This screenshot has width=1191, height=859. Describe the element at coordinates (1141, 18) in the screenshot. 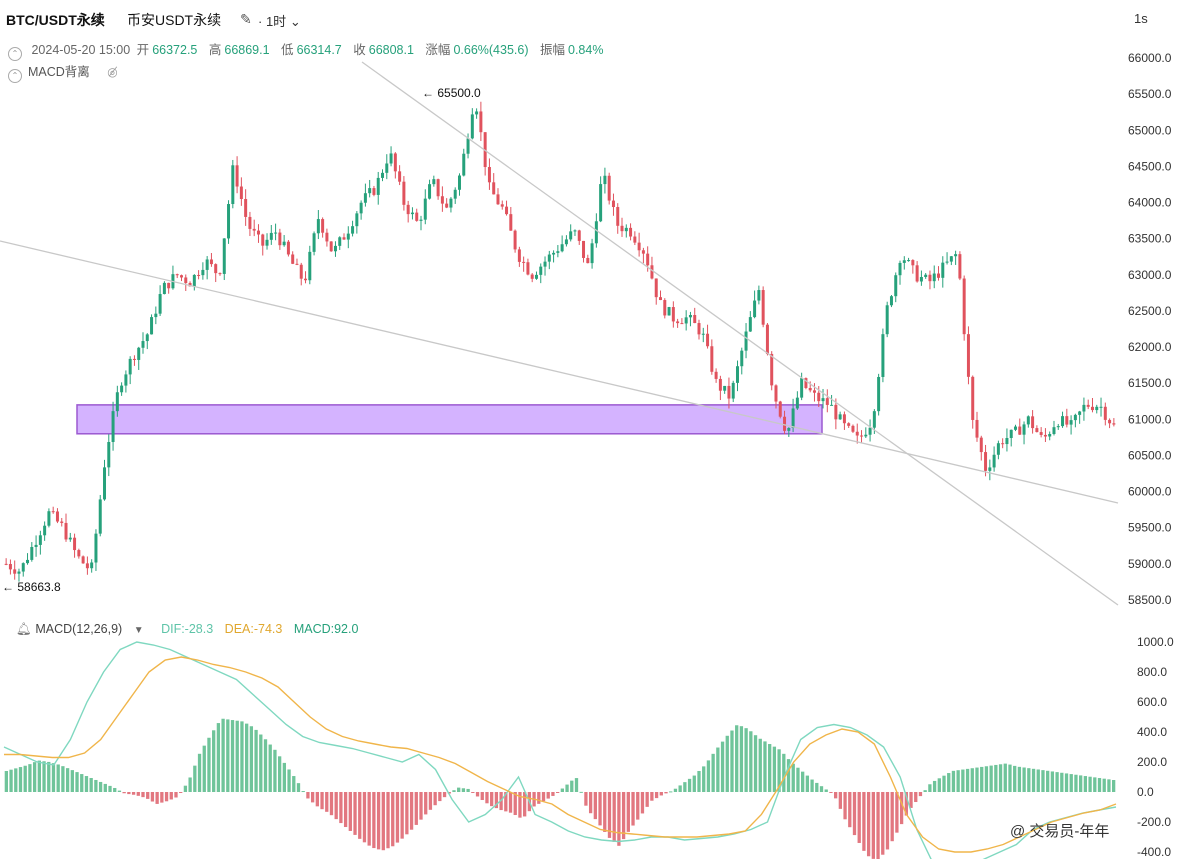

I see `timeframe-selector: 1s` at that location.